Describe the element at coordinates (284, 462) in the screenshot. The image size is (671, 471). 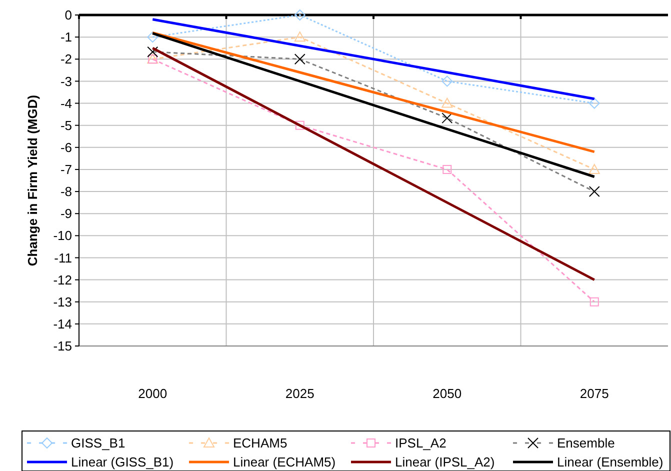
I see `legend-label: Linear (ECHAM5)` at that location.